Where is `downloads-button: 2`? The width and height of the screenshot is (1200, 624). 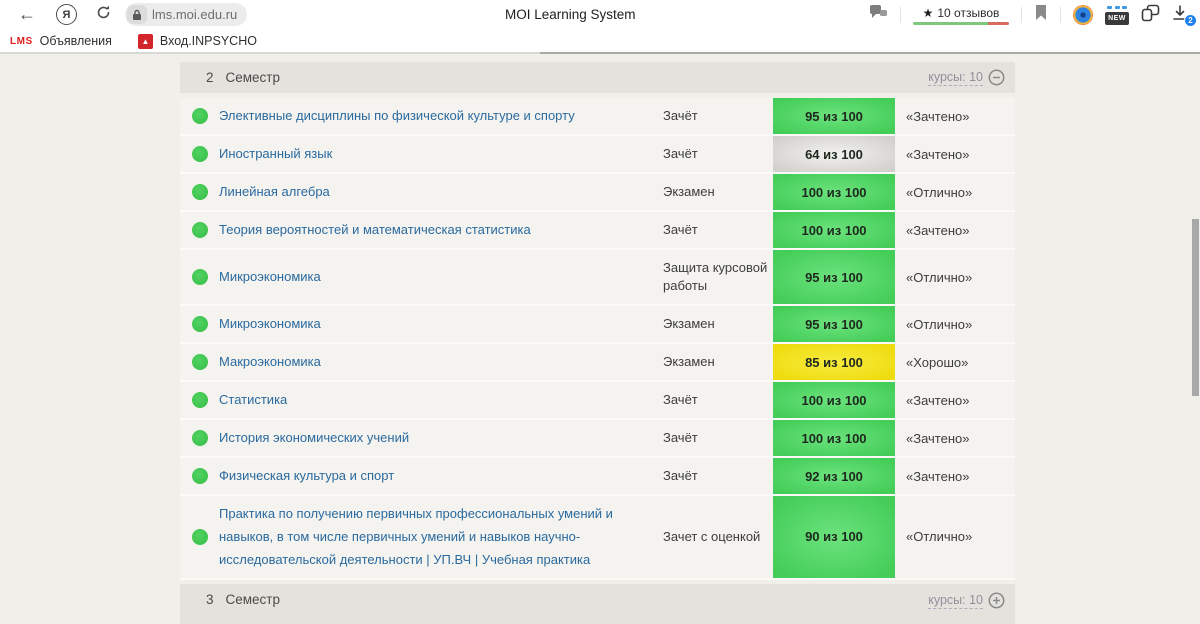
downloads-button: 2 is located at coordinates (1184, 16).